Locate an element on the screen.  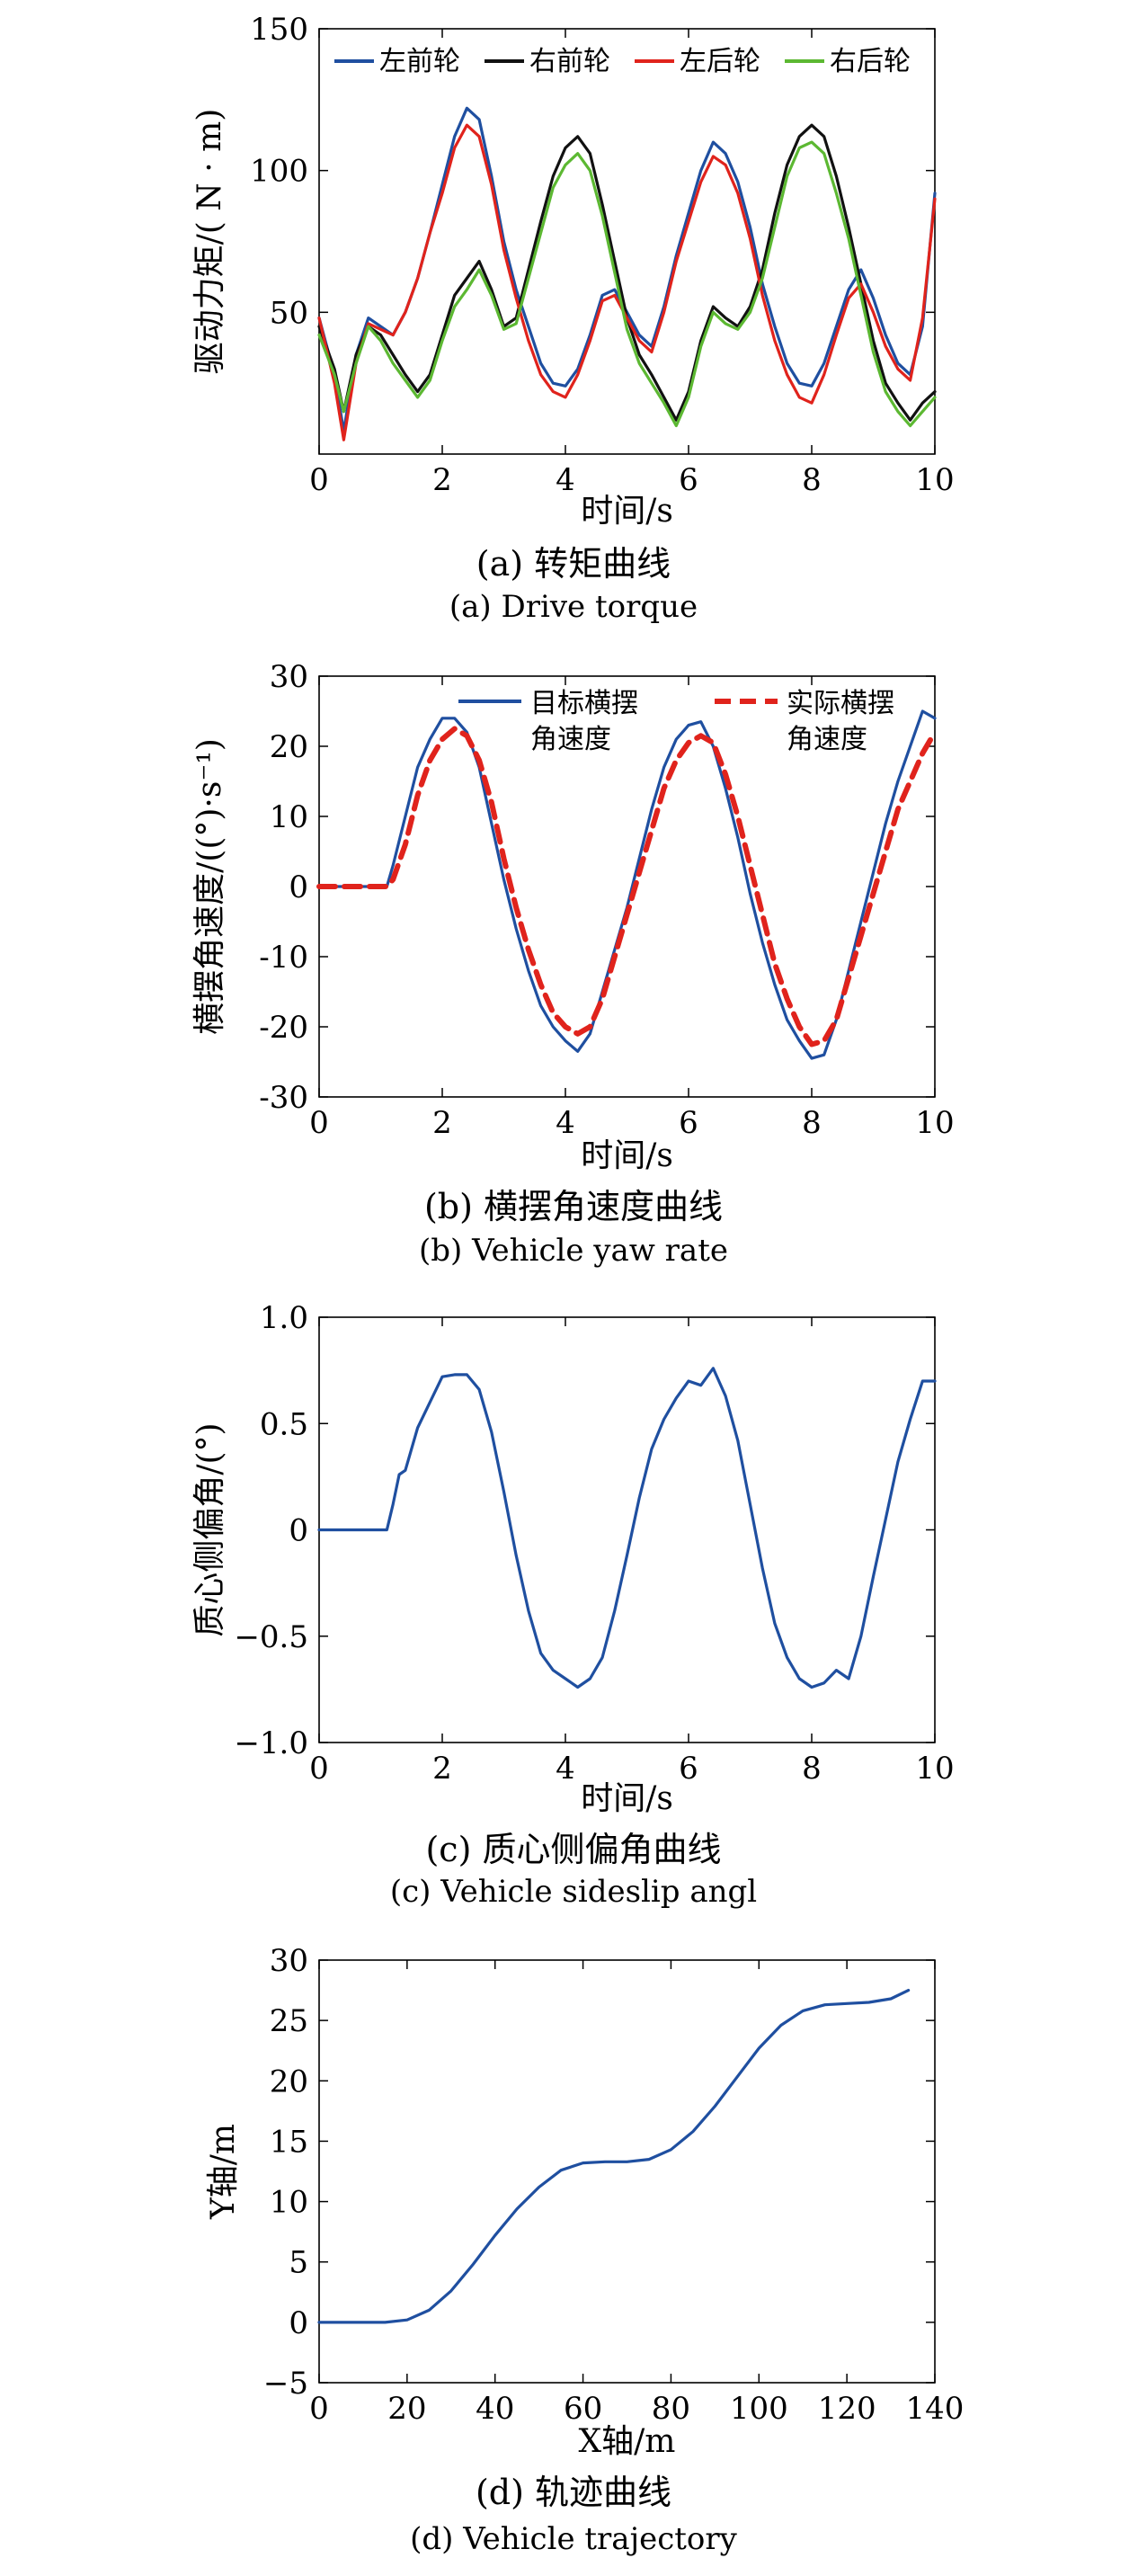
y-axis-label: 质心侧偏角/(°) is located at coordinates (209, 1529).